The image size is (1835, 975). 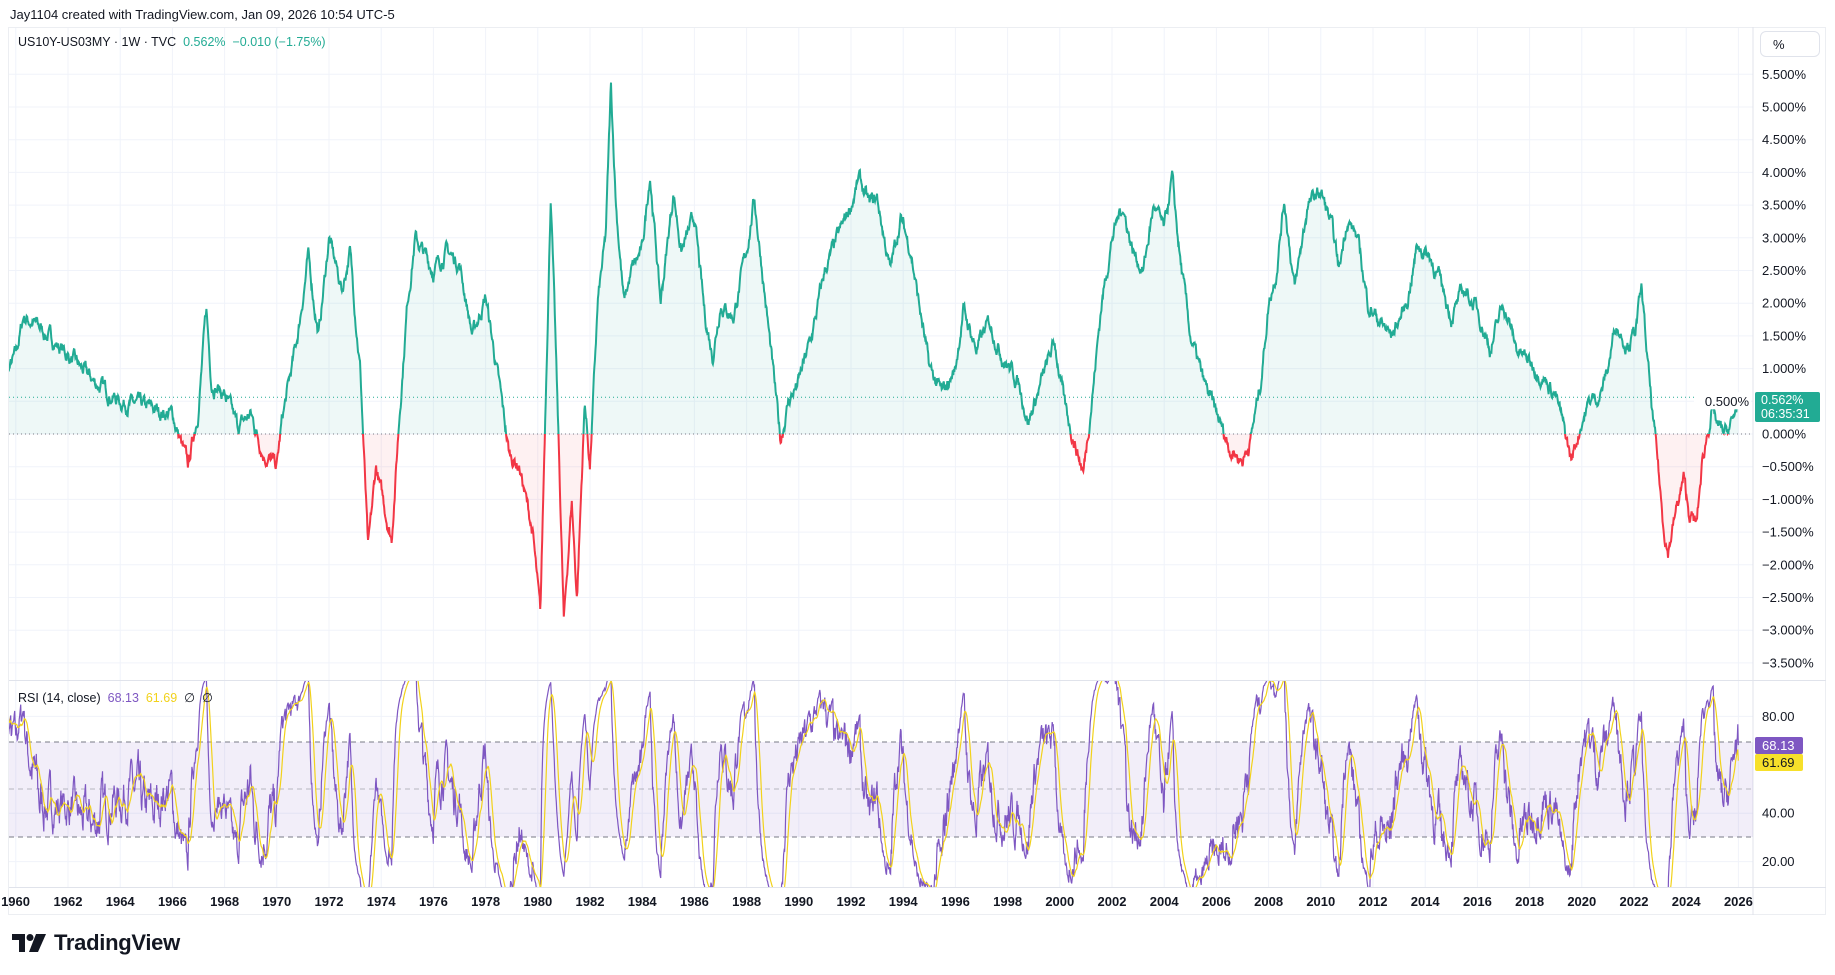 I want to click on time-tick-label: 1960, so click(x=15, y=901).